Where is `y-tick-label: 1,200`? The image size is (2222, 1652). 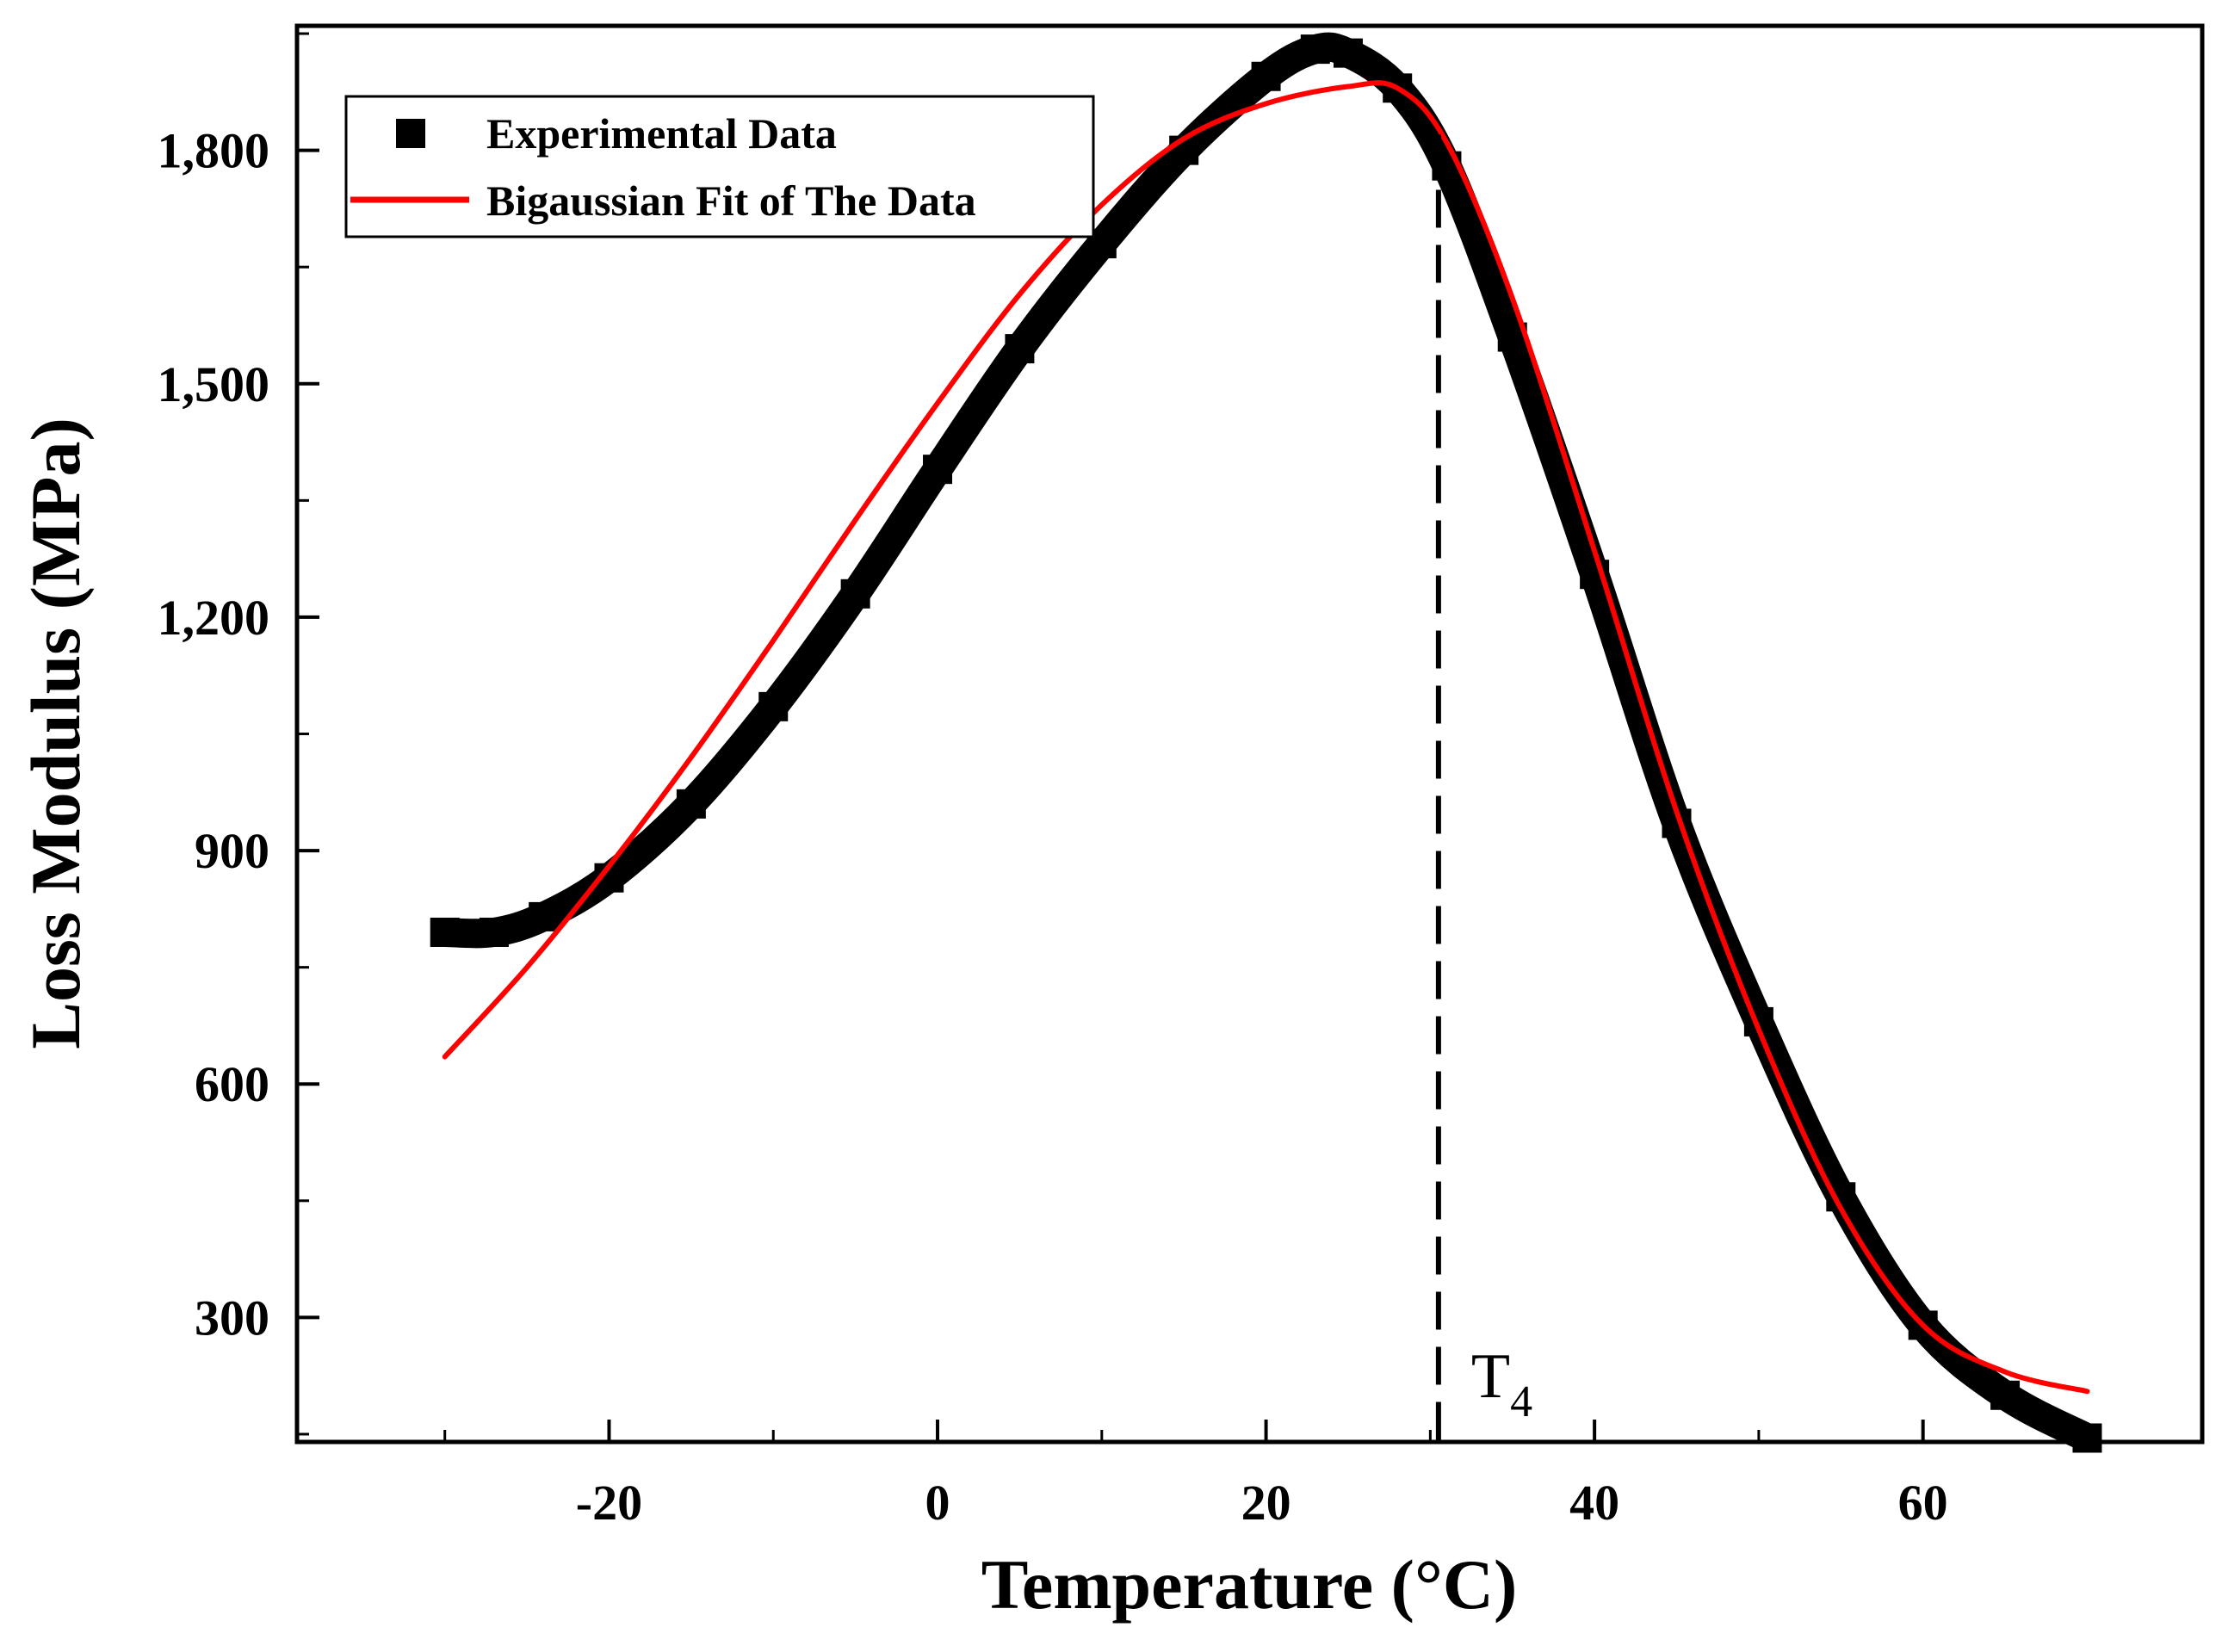 y-tick-label: 1,200 is located at coordinates (214, 618).